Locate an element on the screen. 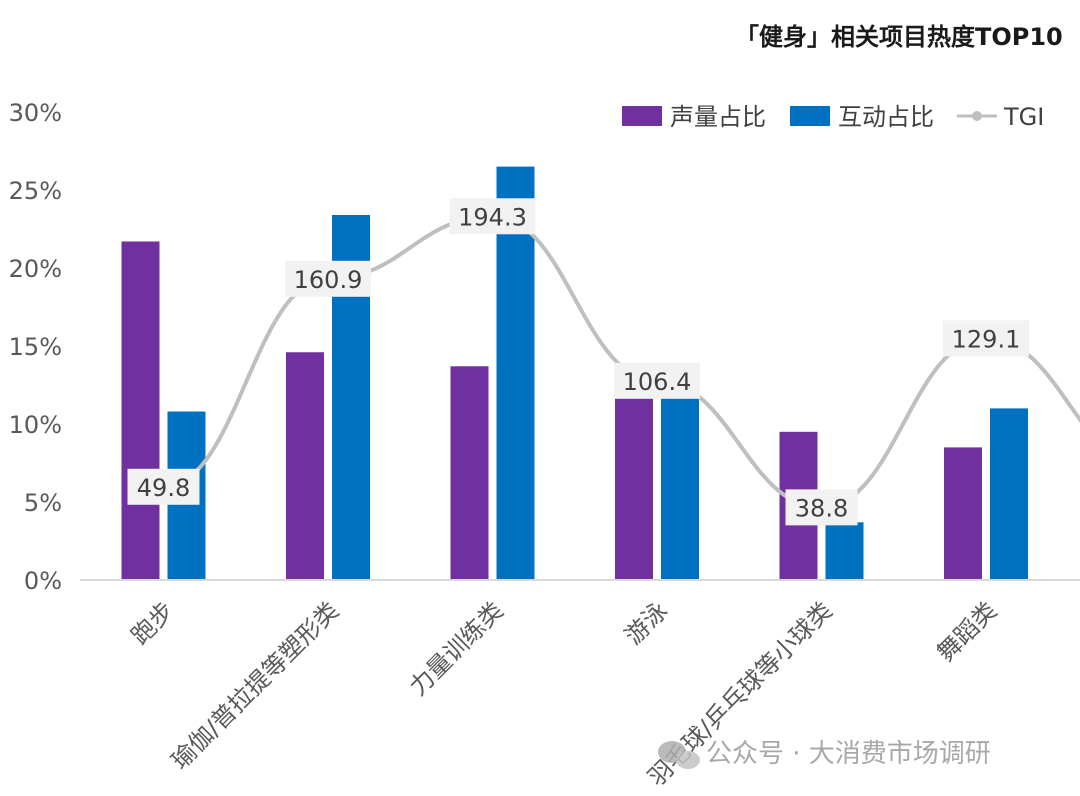 Image resolution: width=1080 pixels, height=796 pixels. x-category-label: 力量训练类 is located at coordinates (456, 648).